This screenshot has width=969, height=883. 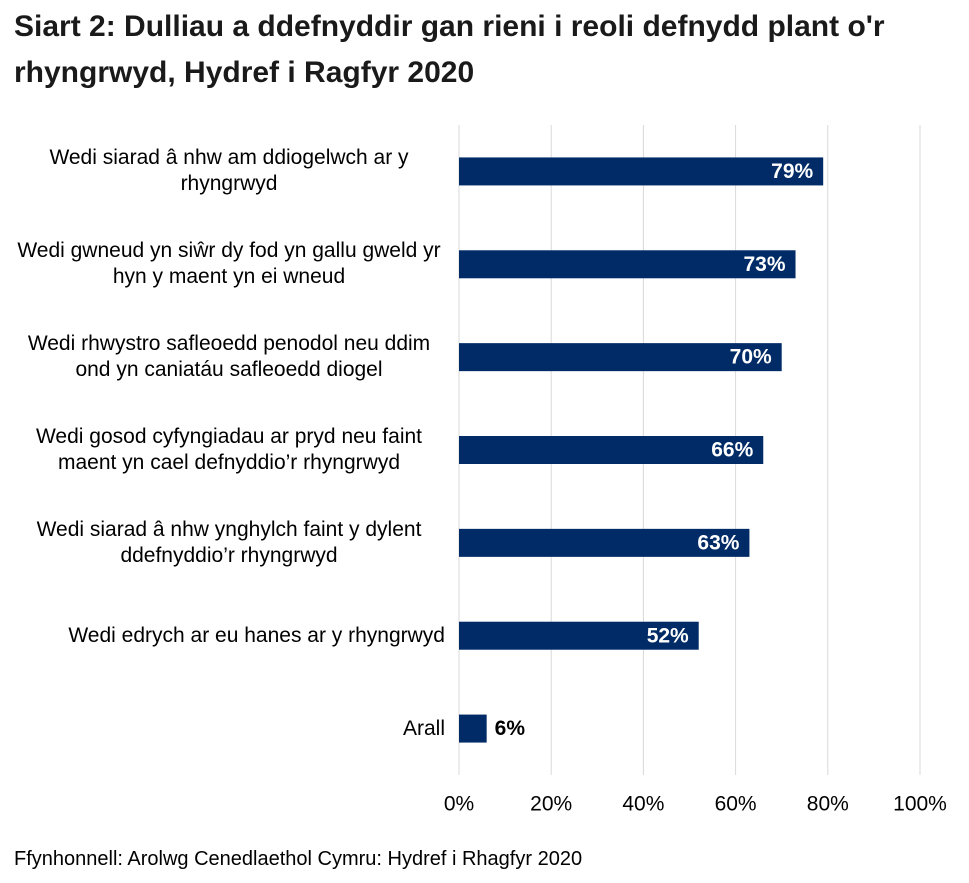 What do you see at coordinates (736, 804) in the screenshot?
I see `x-tick-label: 60%` at bounding box center [736, 804].